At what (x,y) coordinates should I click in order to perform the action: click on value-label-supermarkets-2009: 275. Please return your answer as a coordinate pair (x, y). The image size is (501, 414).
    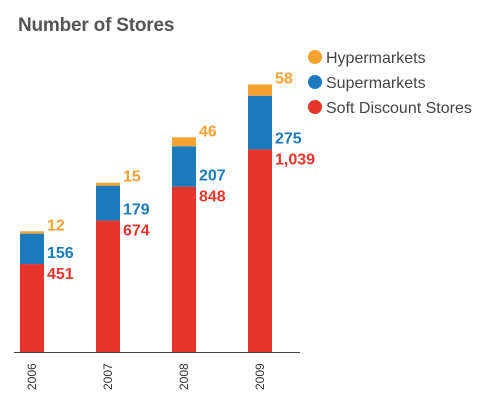
    Looking at the image, I should click on (288, 138).